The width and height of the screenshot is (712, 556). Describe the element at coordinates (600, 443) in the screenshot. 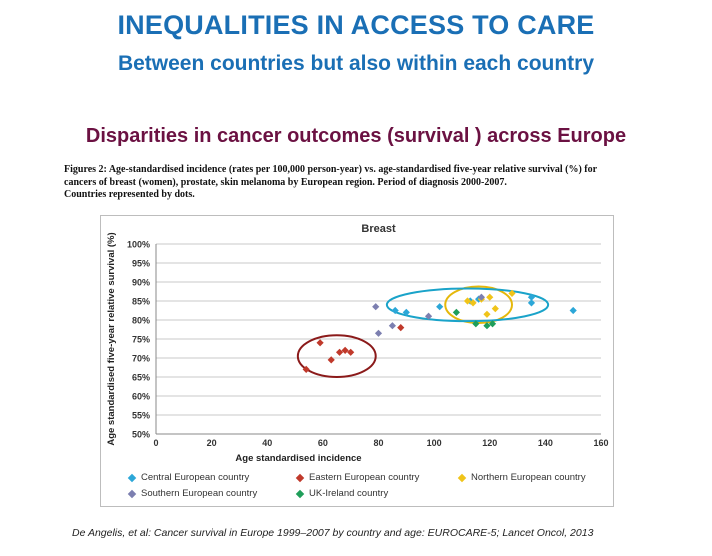

I see `x-tick-label: 160` at that location.